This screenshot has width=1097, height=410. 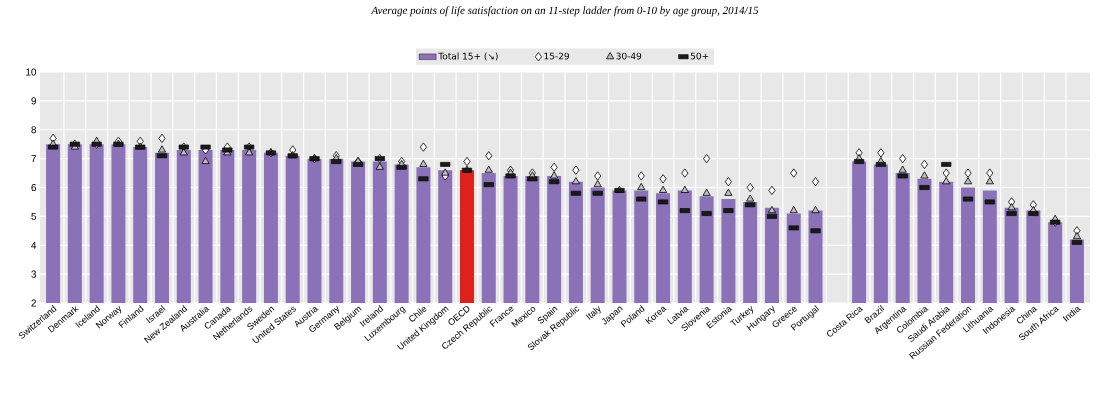 I want to click on y-tick-label: 10, so click(x=31, y=72).